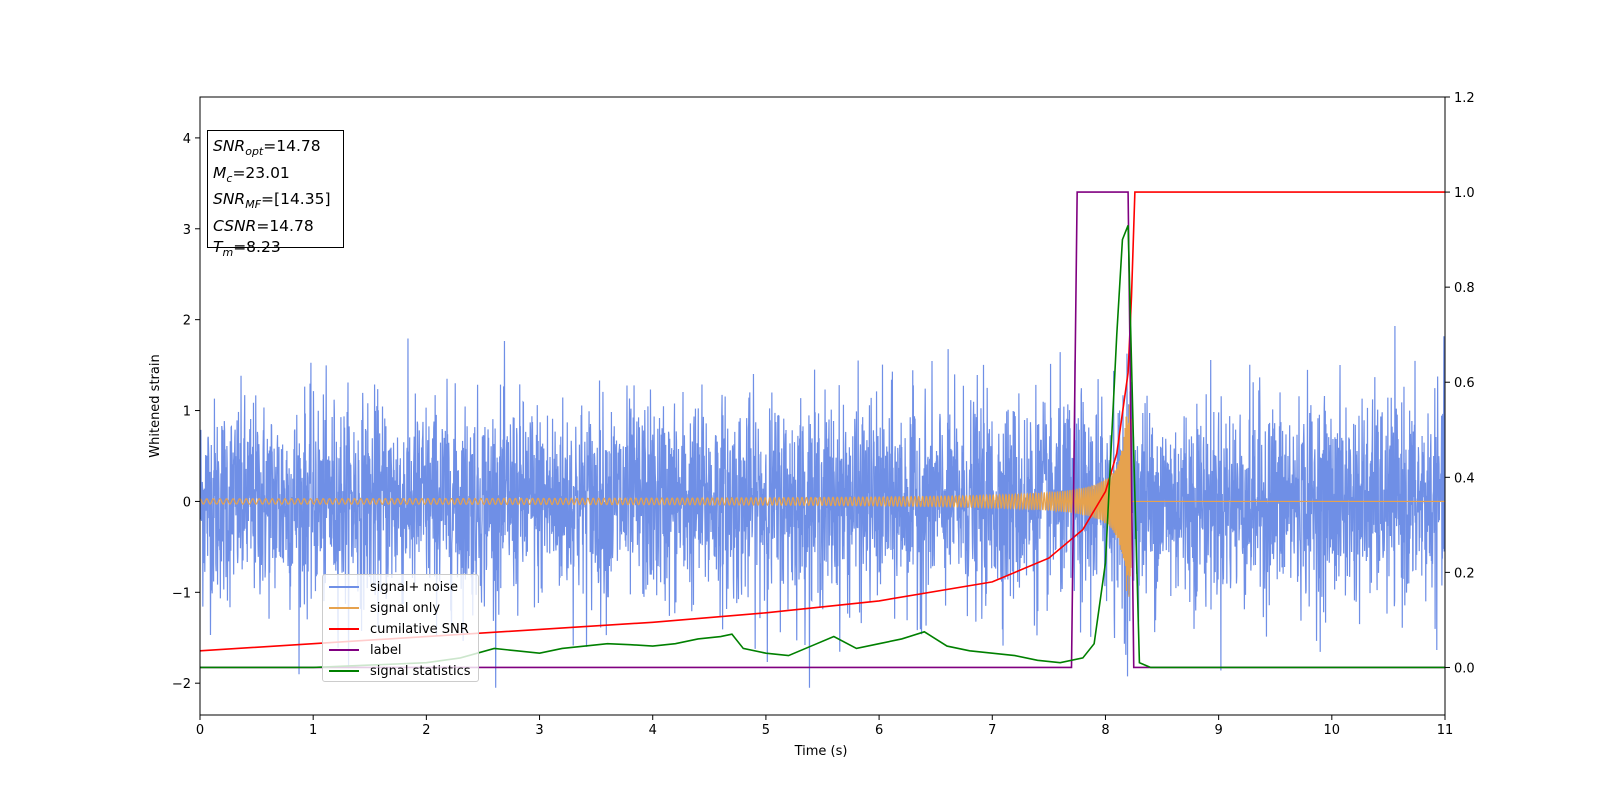  I want to click on annotation-snr-mf: SNRMF=[14.35], so click(272, 201).